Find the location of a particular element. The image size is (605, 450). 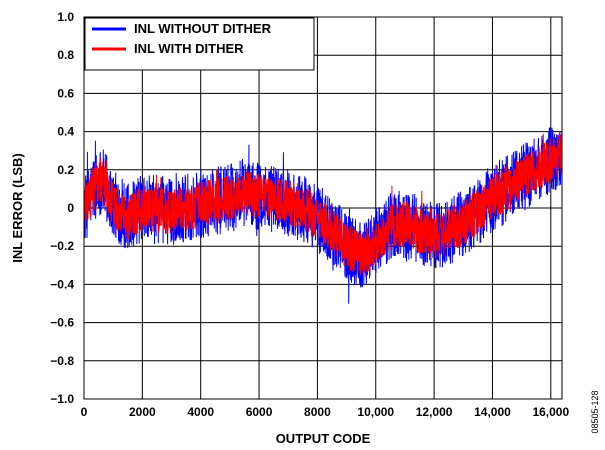

y-tick-label: −0.4 is located at coordinates (62, 284).